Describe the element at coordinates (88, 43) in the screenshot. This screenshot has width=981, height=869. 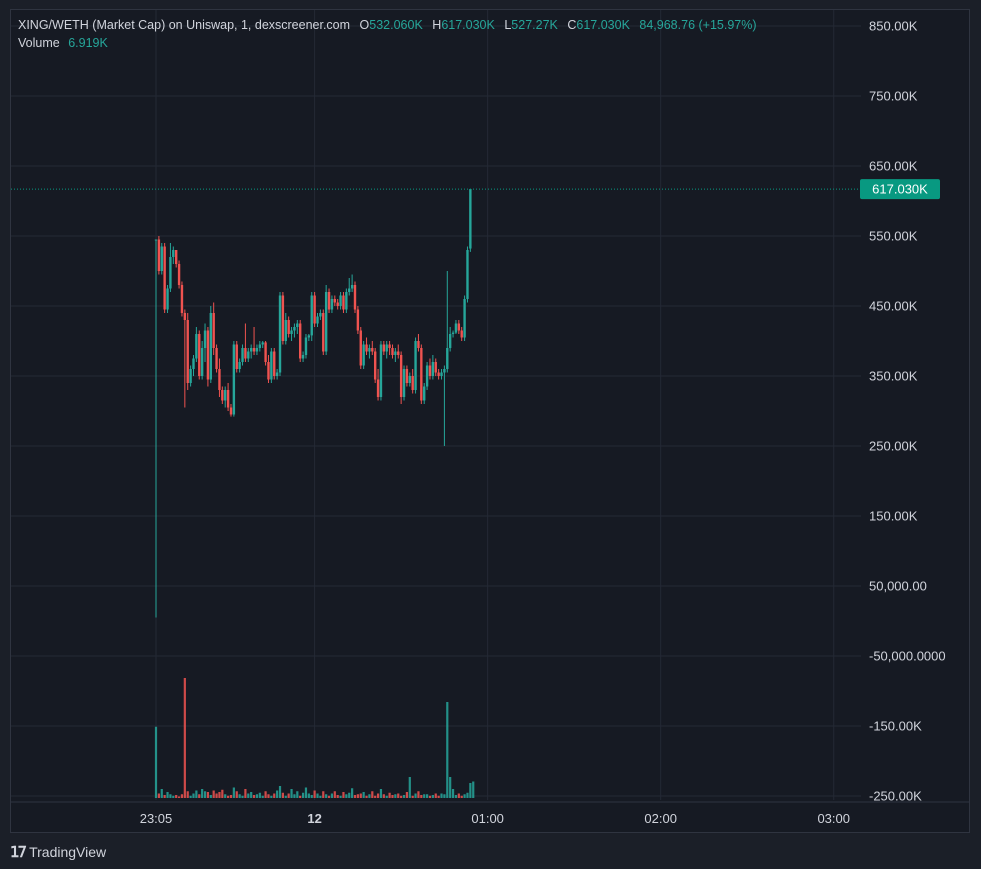
I see `volume-value: 6.919K` at that location.